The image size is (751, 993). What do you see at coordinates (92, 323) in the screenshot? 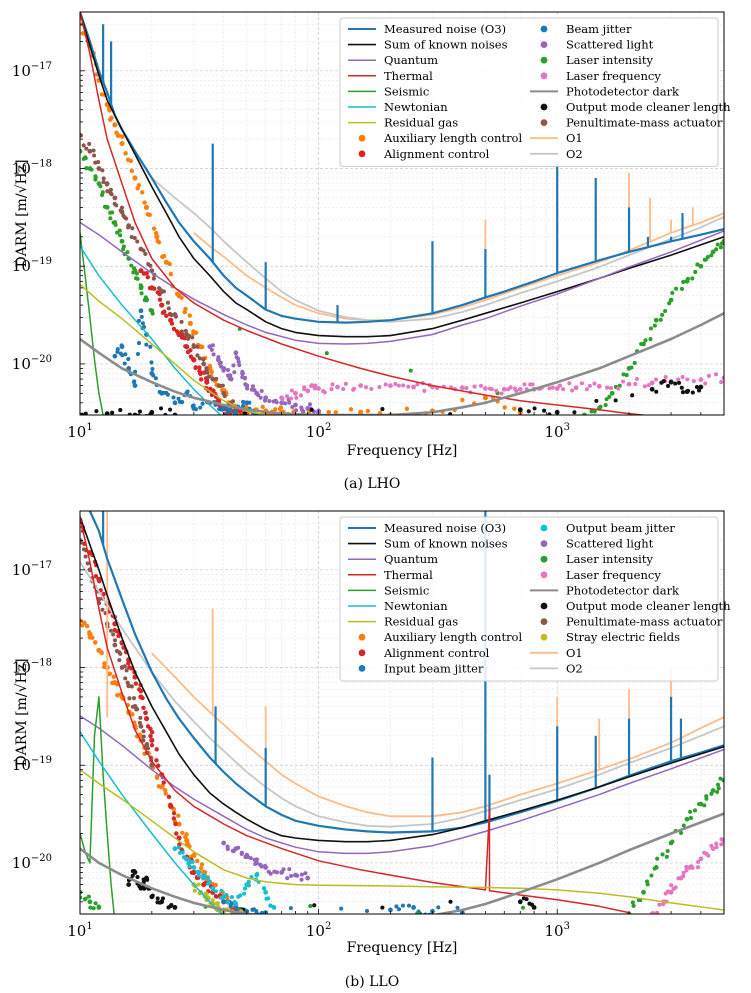
I see `series-seismic` at bounding box center [92, 323].